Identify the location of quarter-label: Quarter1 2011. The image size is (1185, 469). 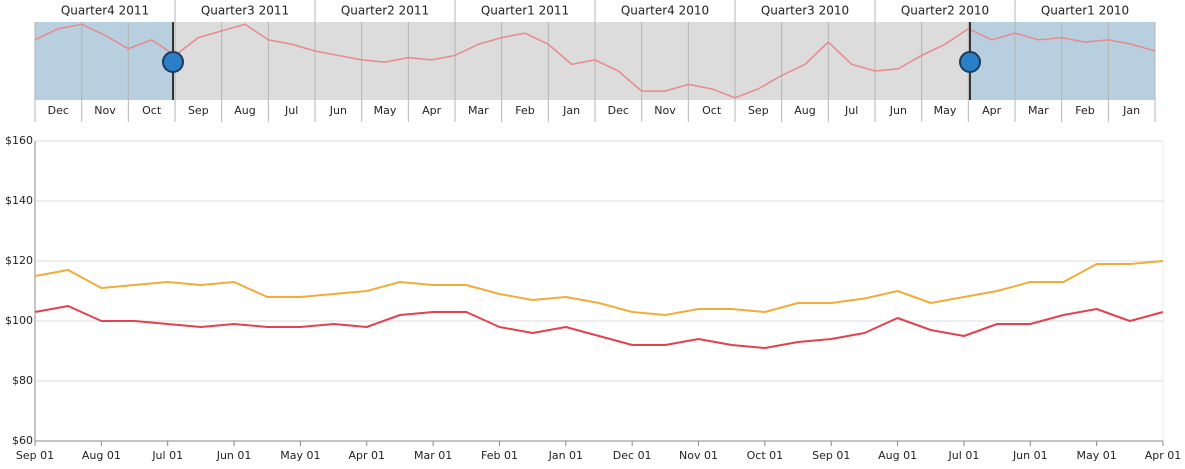
(525, 11).